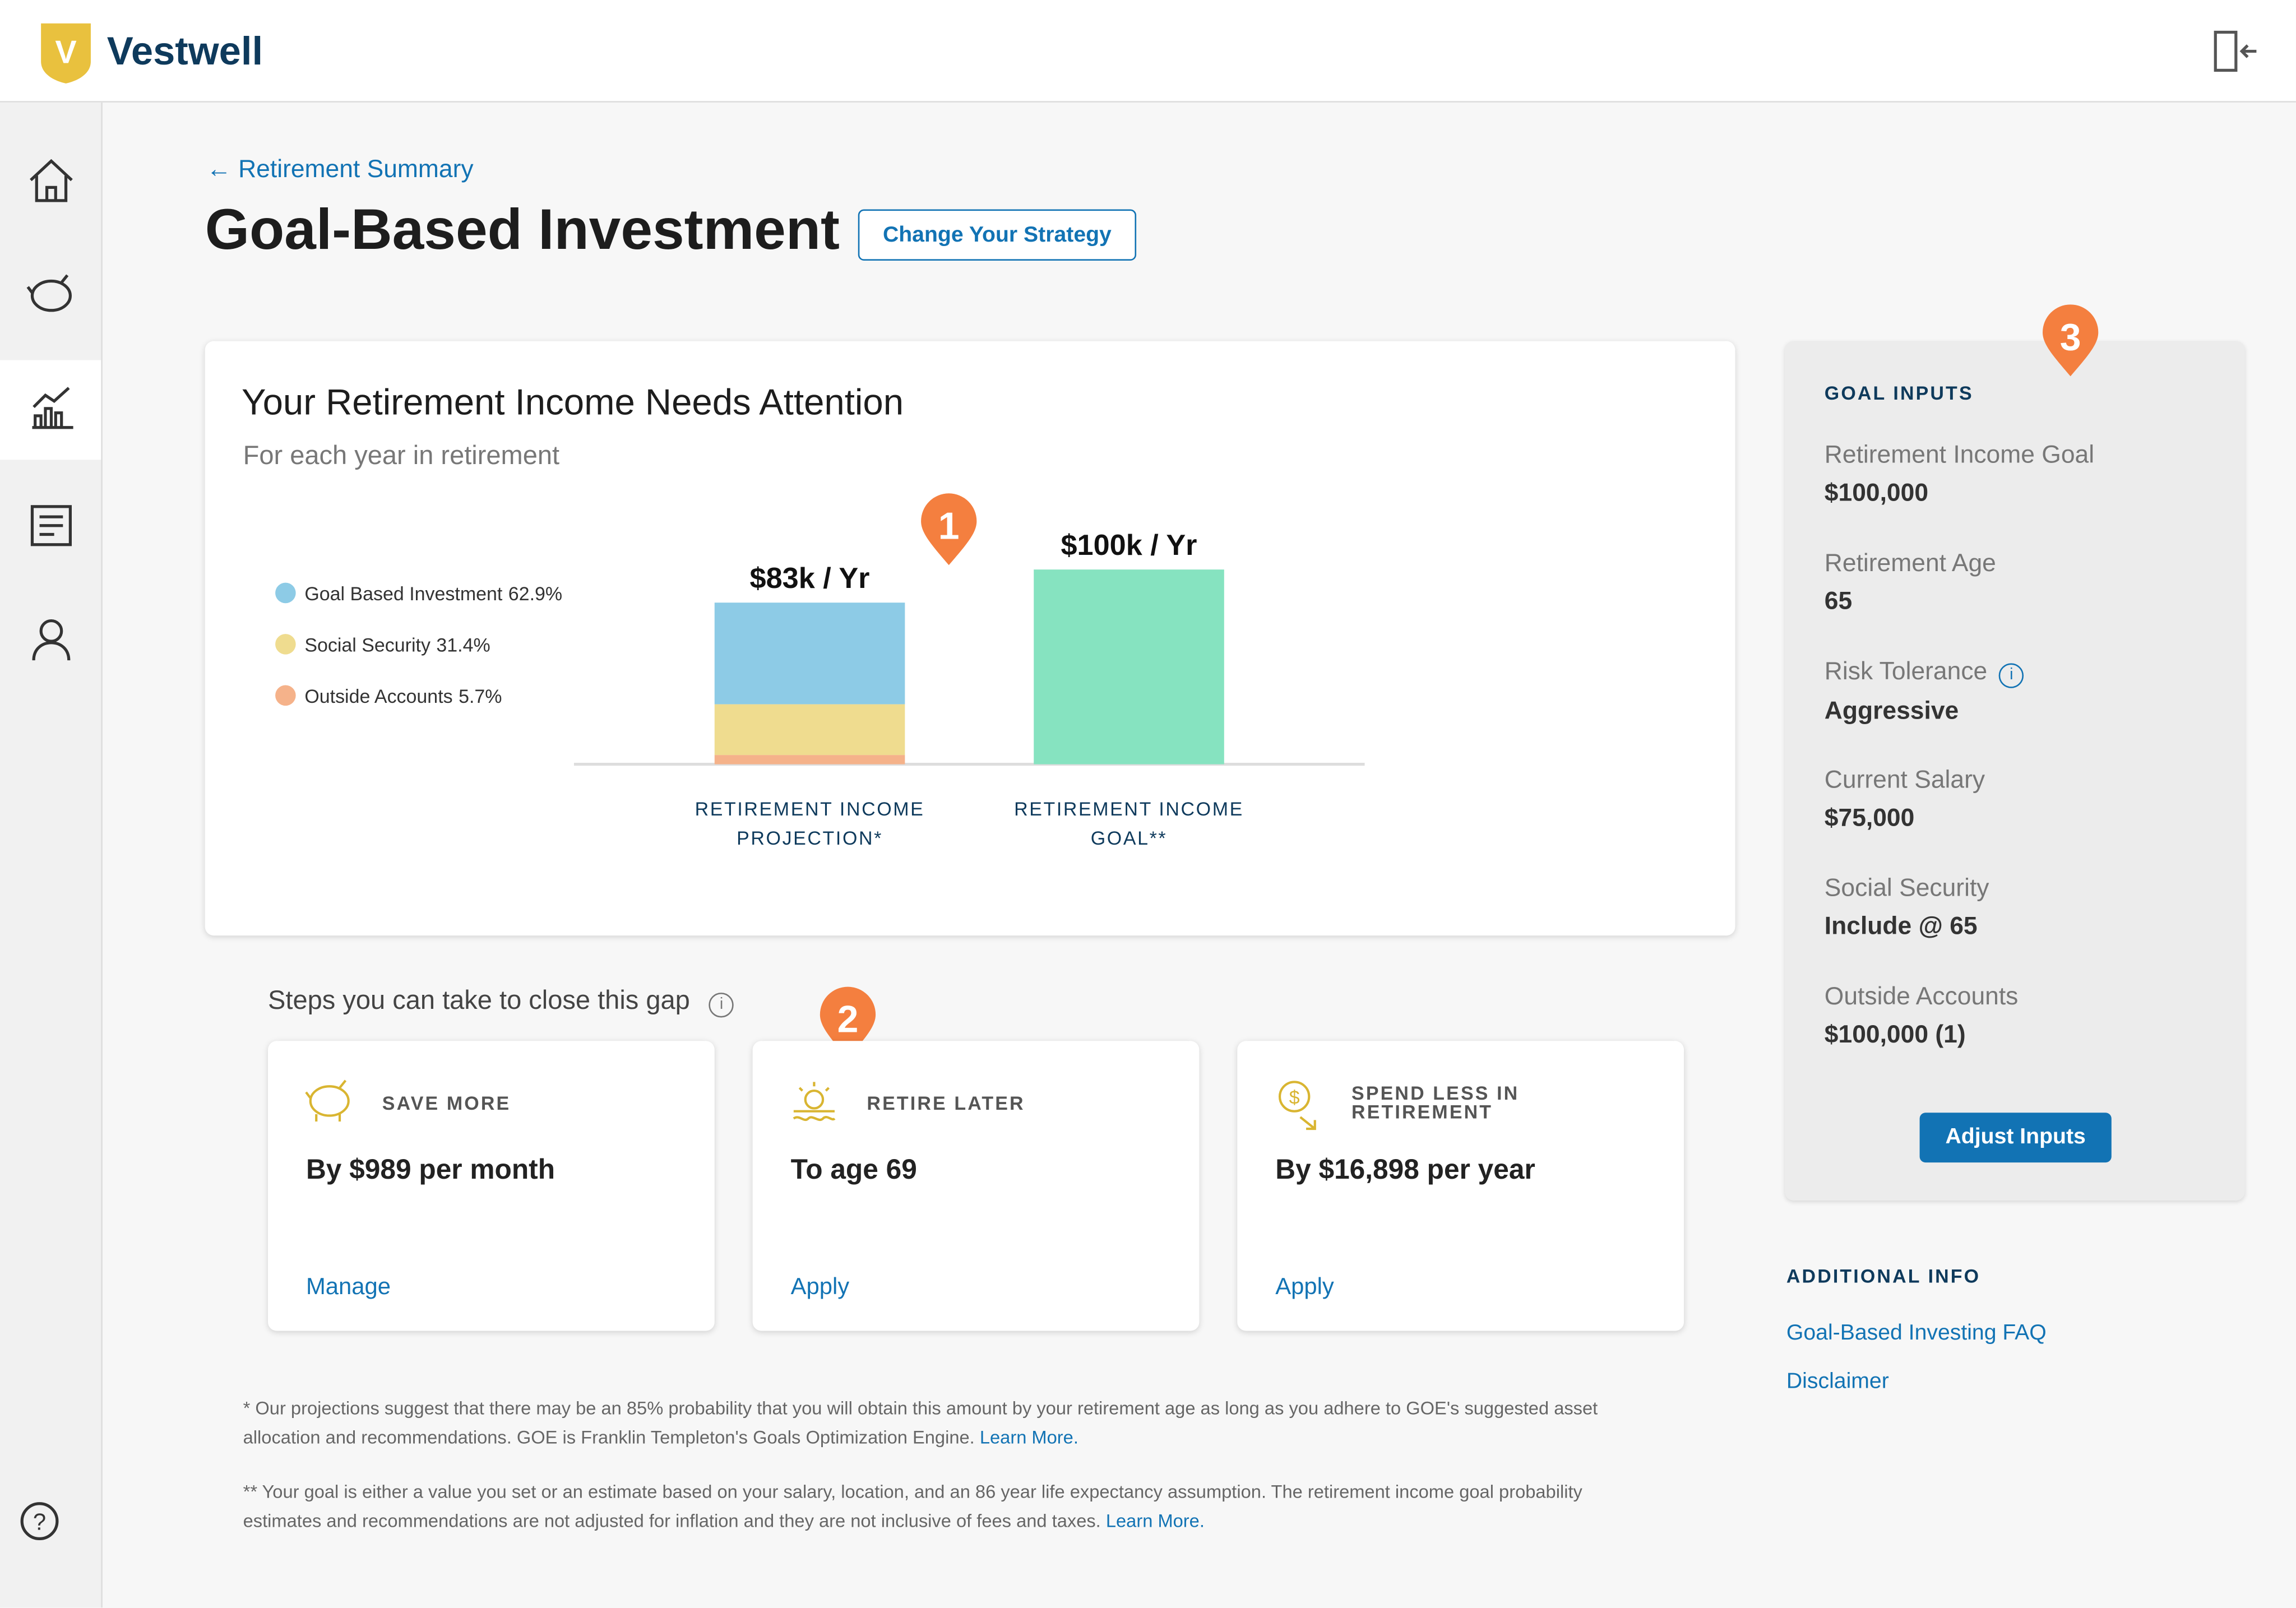 The height and width of the screenshot is (1608, 2296). What do you see at coordinates (1837, 1381) in the screenshot?
I see `info-link: Disclaimer` at bounding box center [1837, 1381].